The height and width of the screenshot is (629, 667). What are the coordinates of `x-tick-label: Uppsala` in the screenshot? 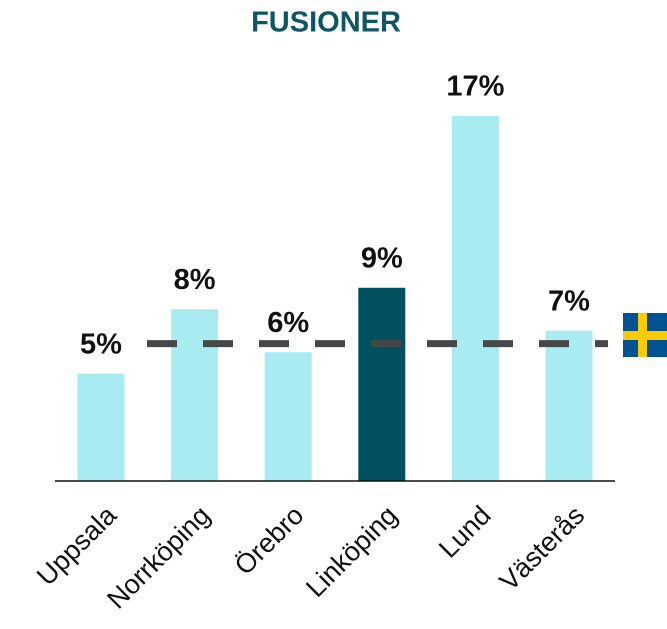 It's located at (77, 545).